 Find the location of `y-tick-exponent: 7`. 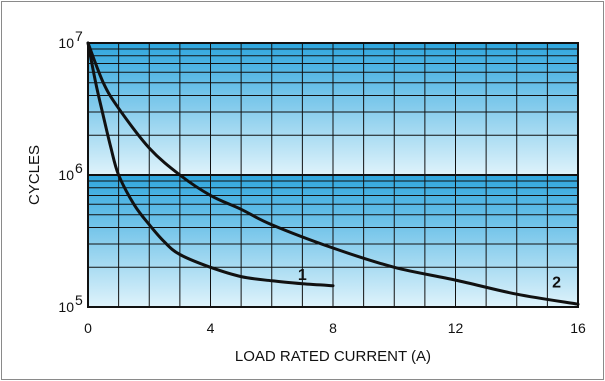

y-tick-exponent: 7 is located at coordinates (79, 36).